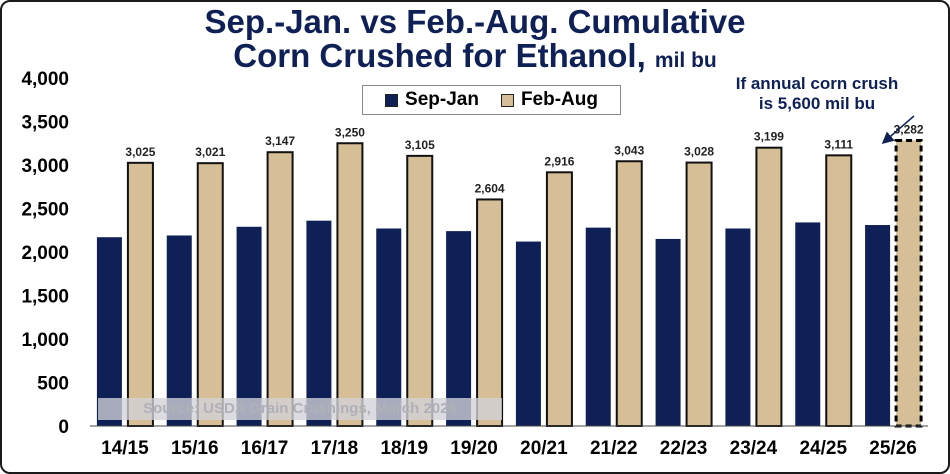 The image size is (950, 474). What do you see at coordinates (559, 161) in the screenshot?
I see `data-label: 2,916` at bounding box center [559, 161].